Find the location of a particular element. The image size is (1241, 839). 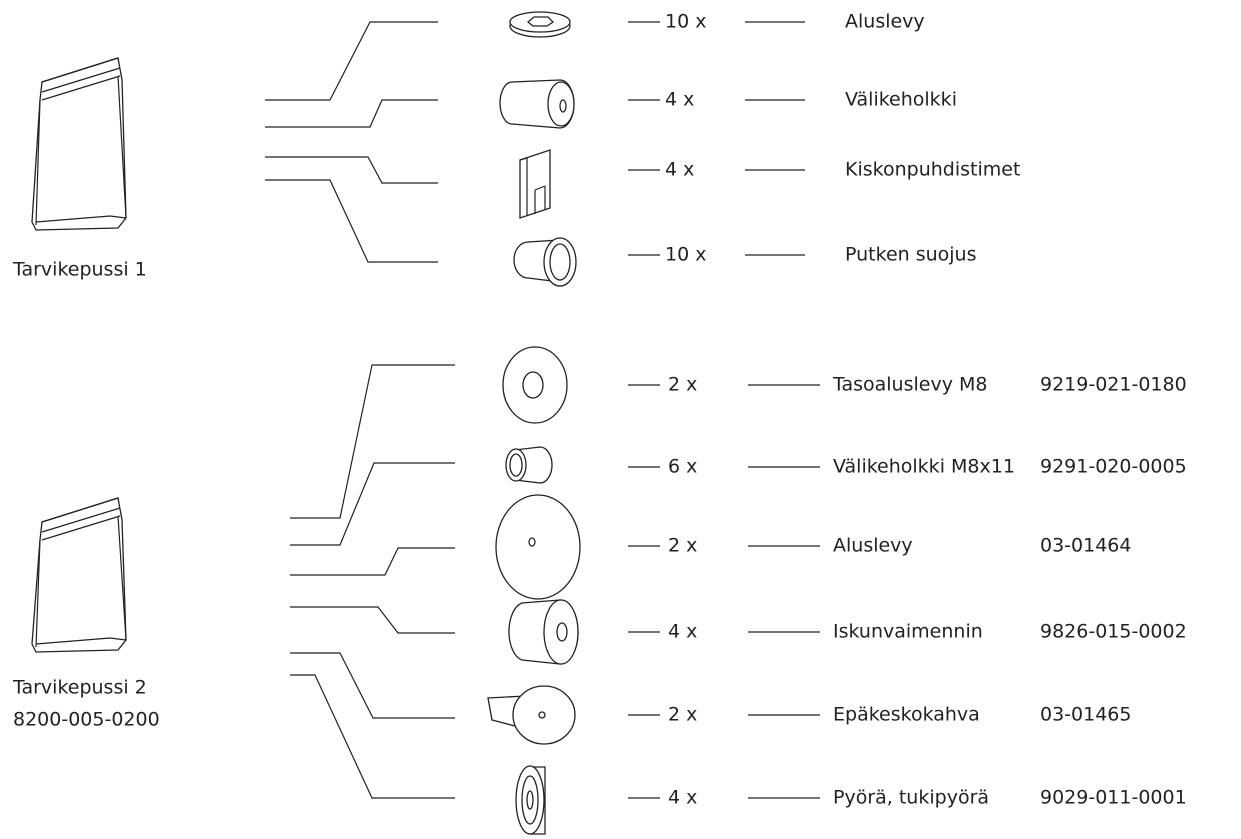

part-name: Pyörä, tukipyörä is located at coordinates (911, 798).